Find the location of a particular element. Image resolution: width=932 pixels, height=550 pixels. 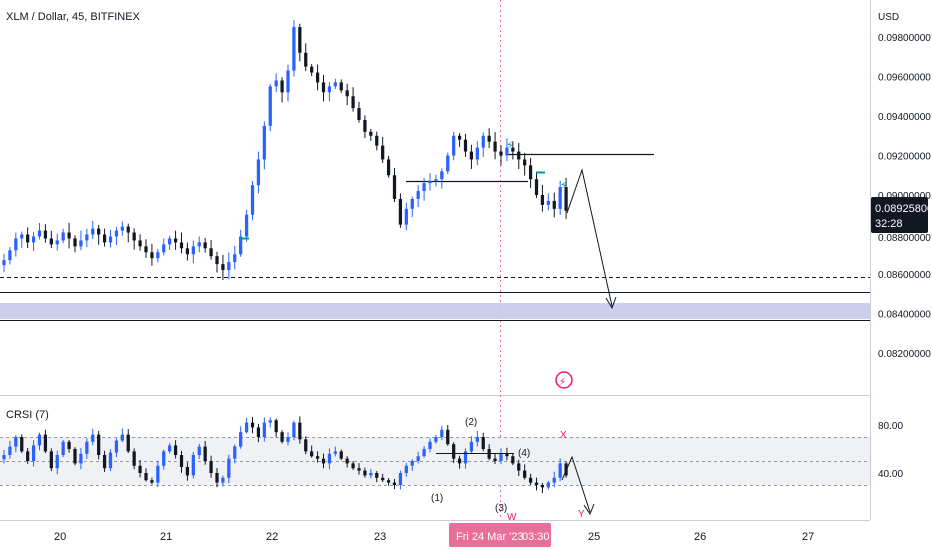

bar-countdown: 32:28 is located at coordinates (889, 224).